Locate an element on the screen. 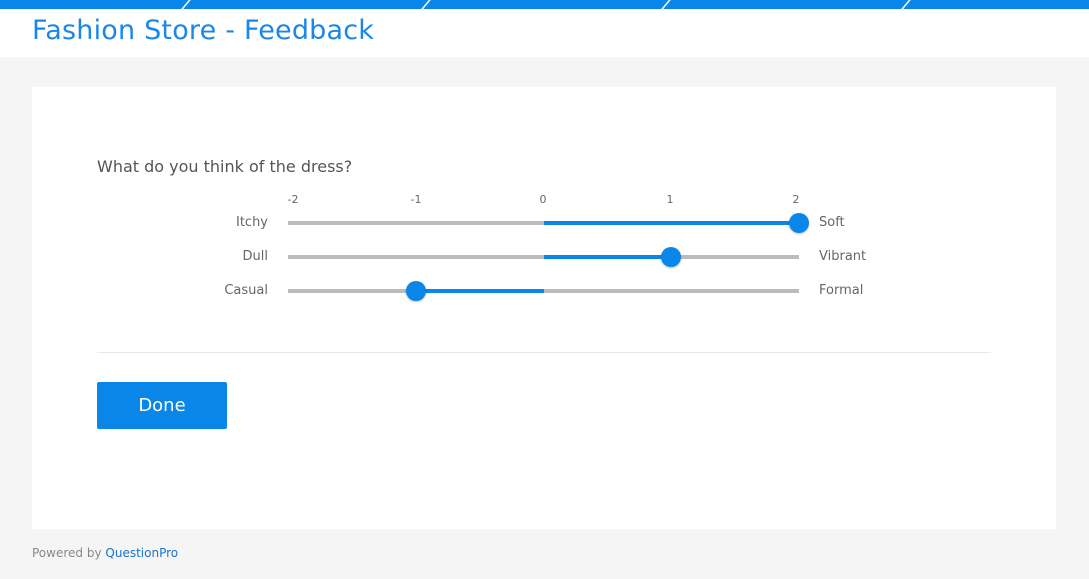 The width and height of the screenshot is (1089, 579). slider-row-dull-vibrant: Dull Vibrant is located at coordinates (544, 257).